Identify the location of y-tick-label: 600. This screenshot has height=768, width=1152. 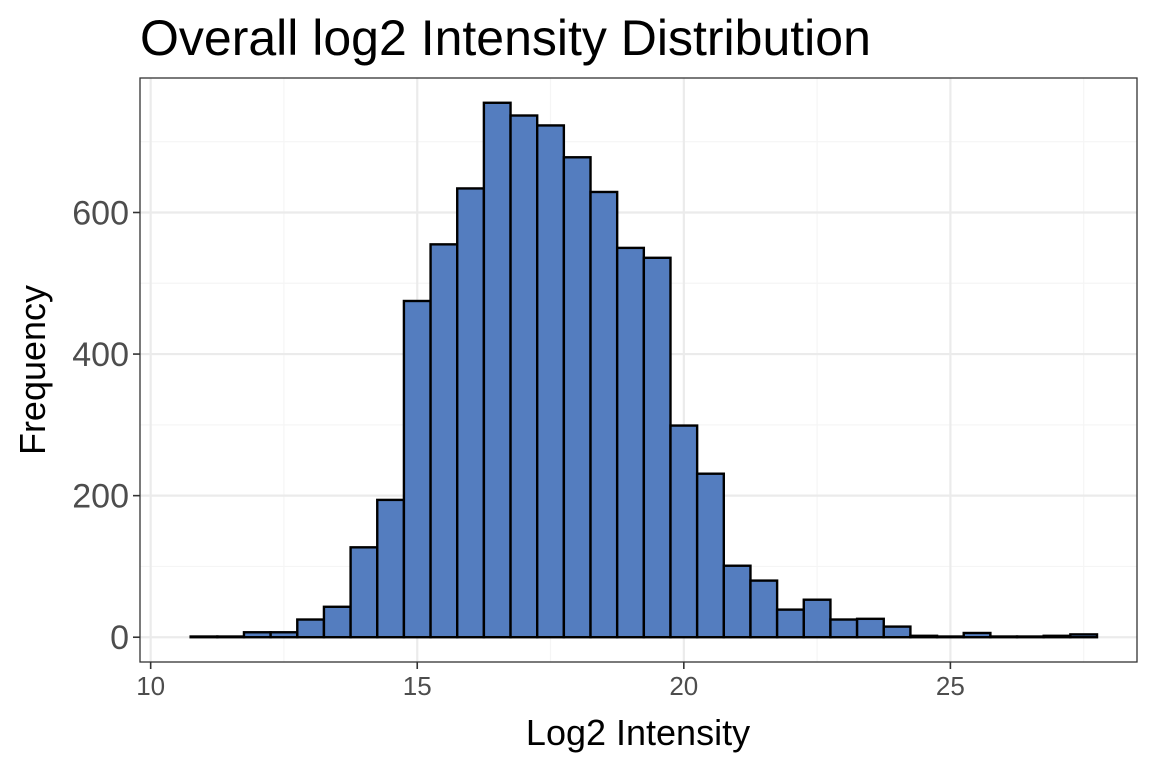
(100, 213).